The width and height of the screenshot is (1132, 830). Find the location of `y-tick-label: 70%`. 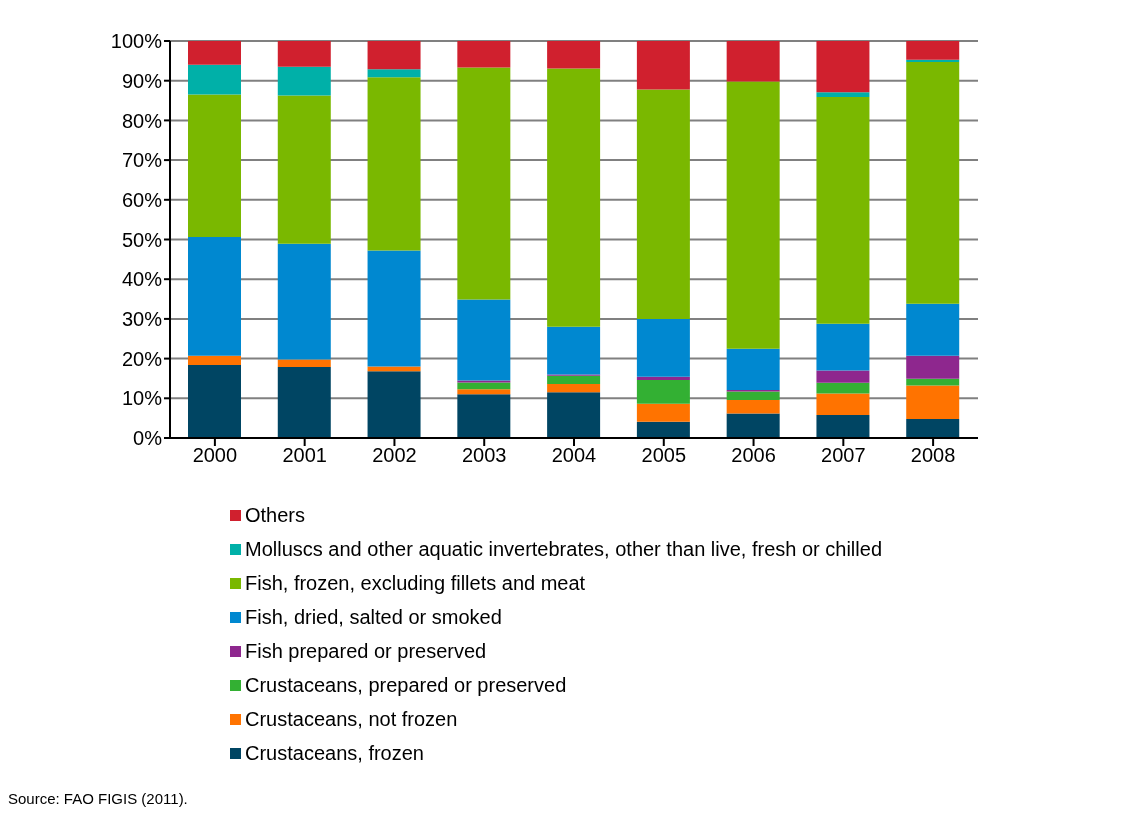

y-tick-label: 70% is located at coordinates (142, 160).